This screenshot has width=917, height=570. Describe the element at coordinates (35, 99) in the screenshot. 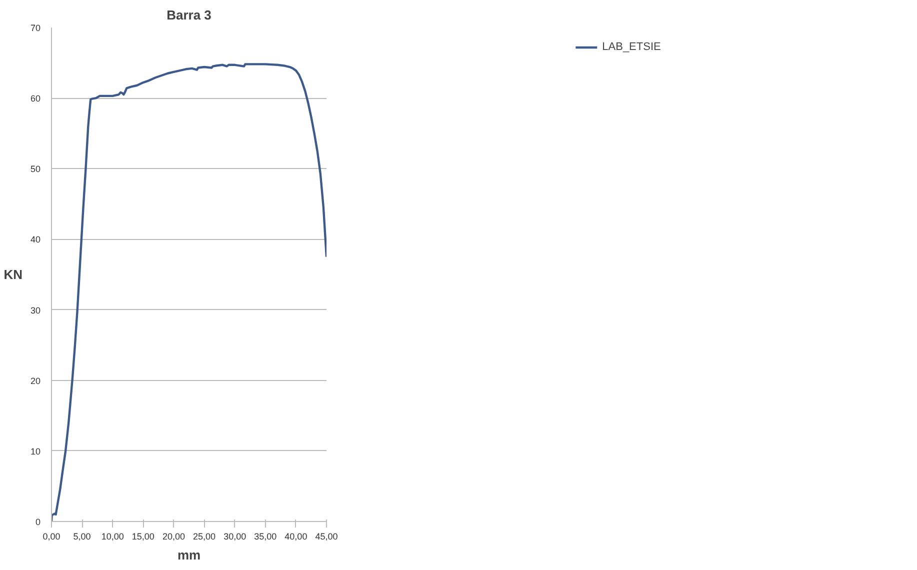

I see `y-tick-label: 60` at that location.